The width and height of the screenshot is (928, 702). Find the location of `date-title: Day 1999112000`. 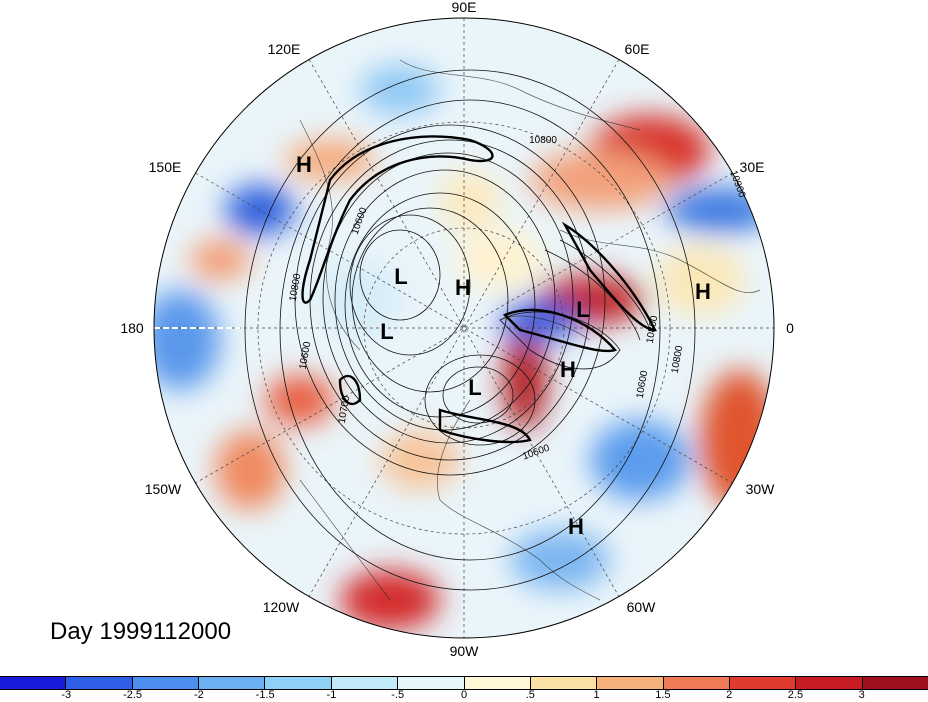

date-title: Day 1999112000 is located at coordinates (141, 631).